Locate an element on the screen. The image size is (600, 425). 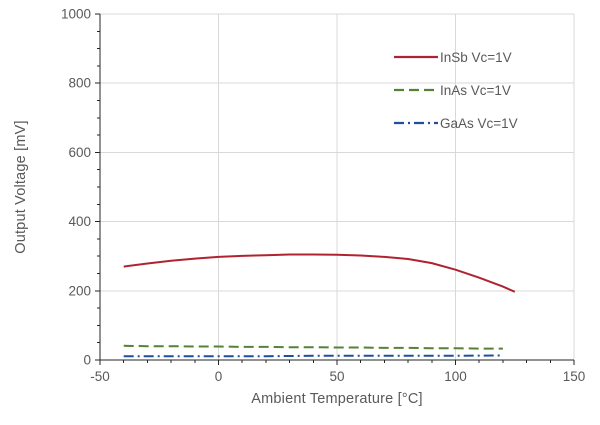
legend-line-sample-insb is located at coordinates (416, 57).